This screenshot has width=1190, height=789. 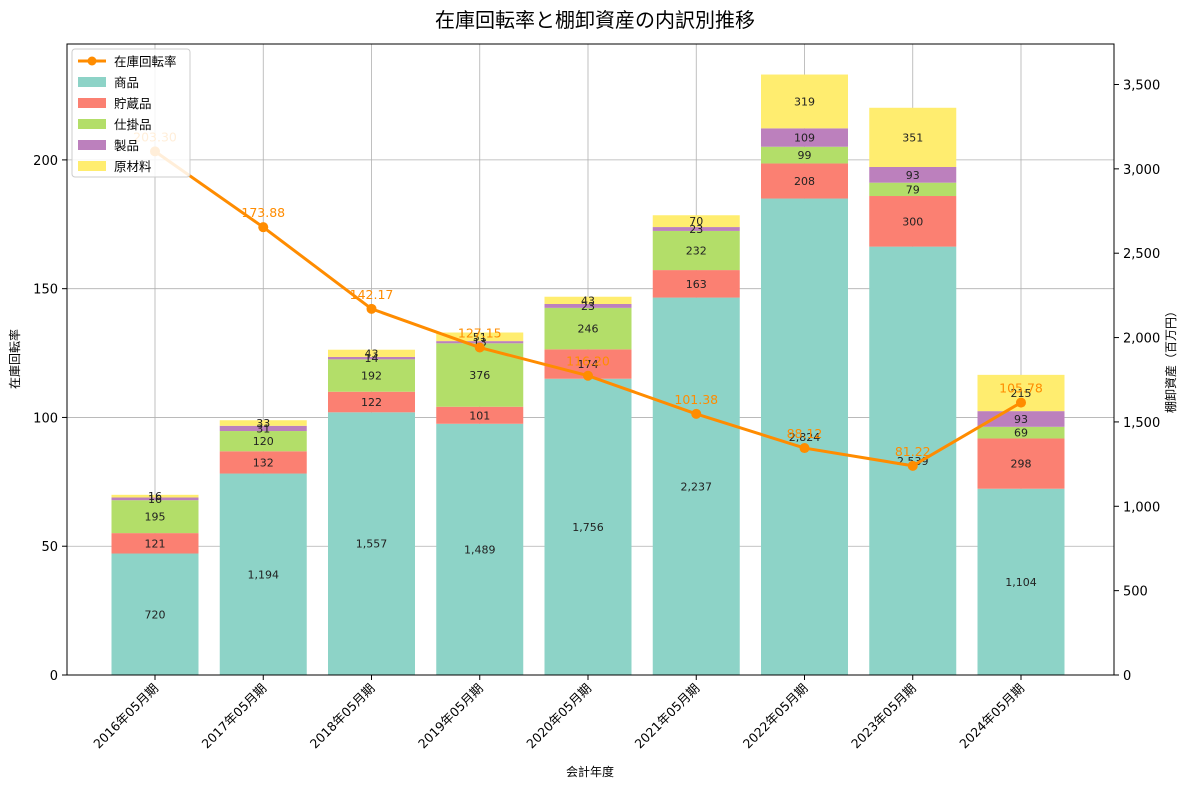 What do you see at coordinates (595, 20) in the screenshot?
I see `chart-title: 在庫回転率と棚卸資産の内訳別推移` at bounding box center [595, 20].